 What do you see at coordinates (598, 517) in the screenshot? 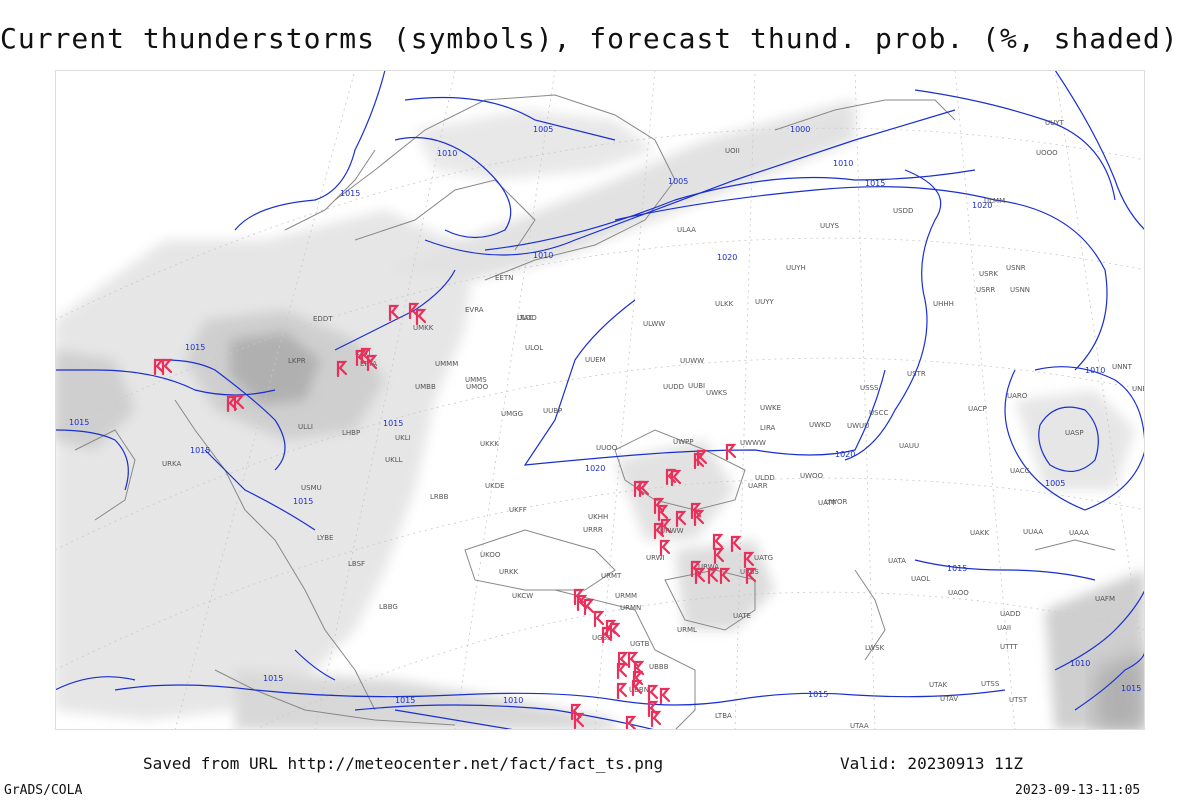
I see `station-label: UKHH` at bounding box center [598, 517].